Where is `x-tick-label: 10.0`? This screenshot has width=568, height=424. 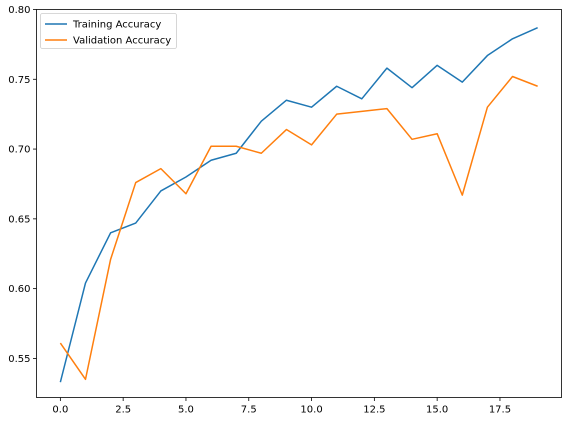
x-tick-label: 10.0 is located at coordinates (311, 410).